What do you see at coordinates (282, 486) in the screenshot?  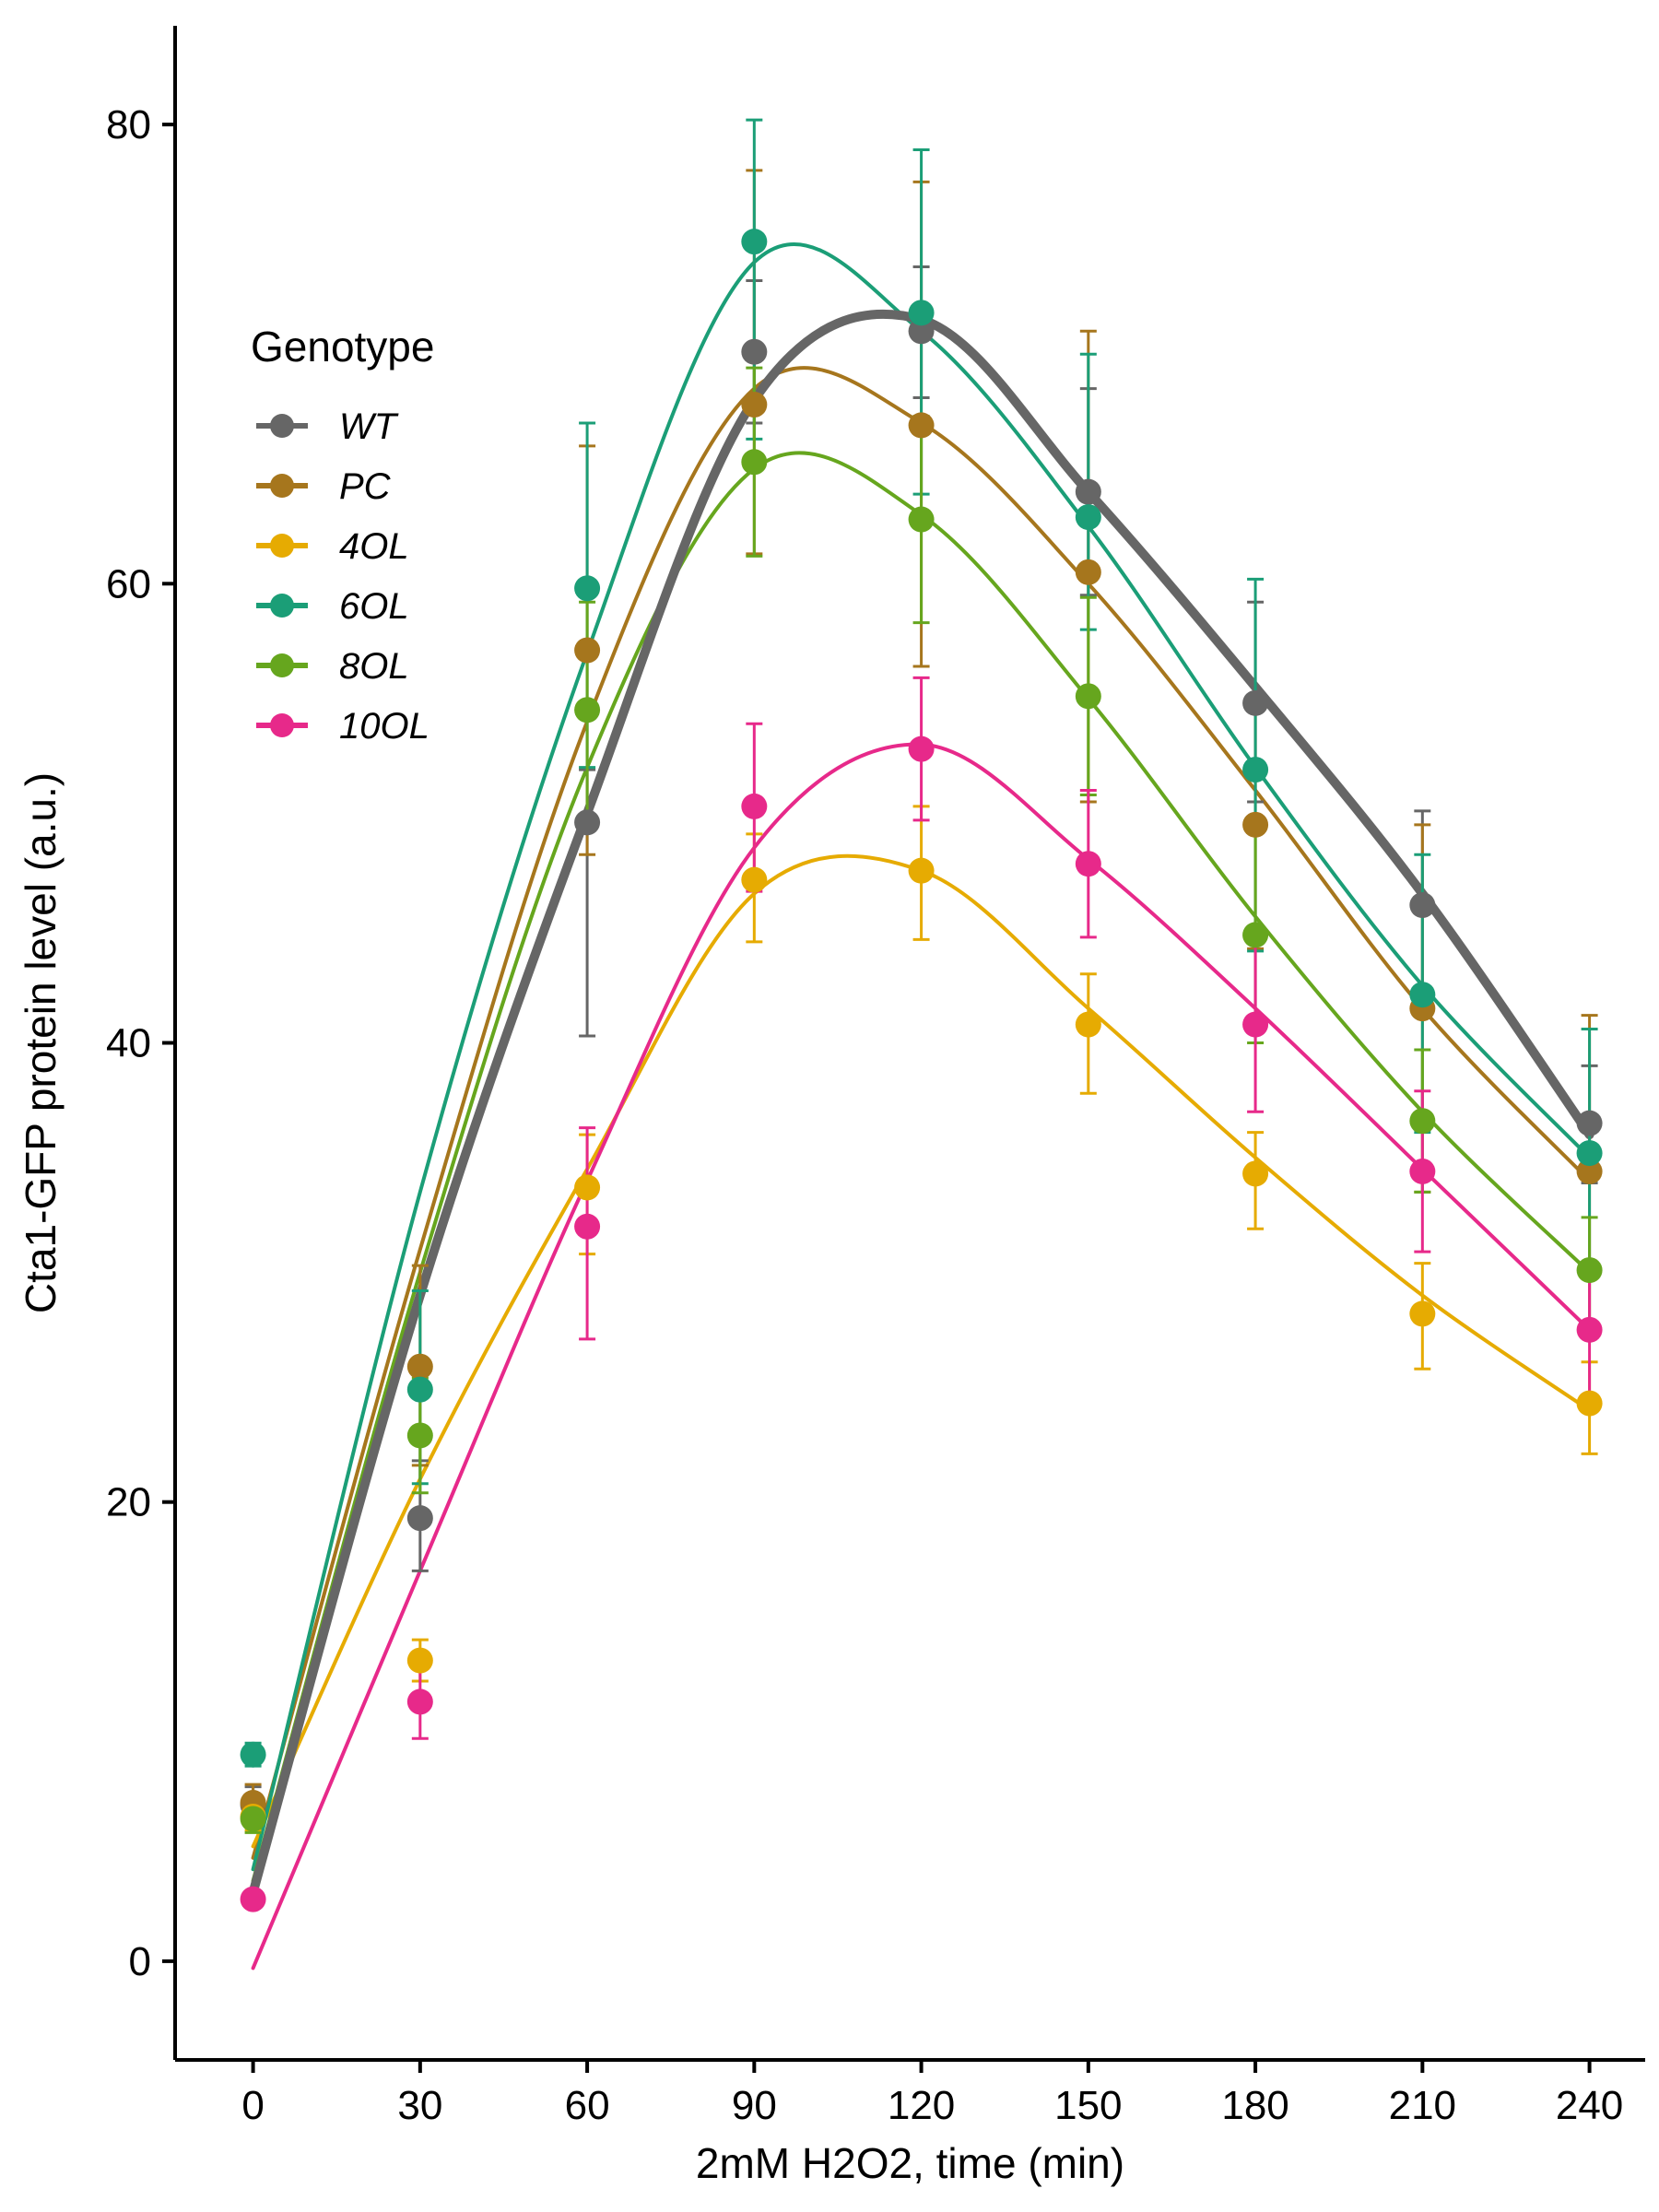 I see `legend-key-point-pc` at bounding box center [282, 486].